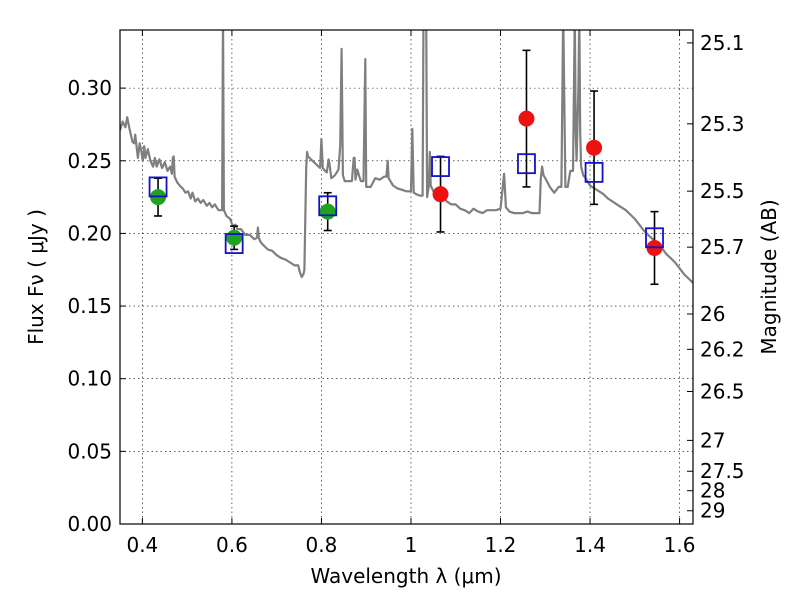 The width and height of the screenshot is (800, 600). I want to click on right-tick-label: 26.5, so click(722, 391).